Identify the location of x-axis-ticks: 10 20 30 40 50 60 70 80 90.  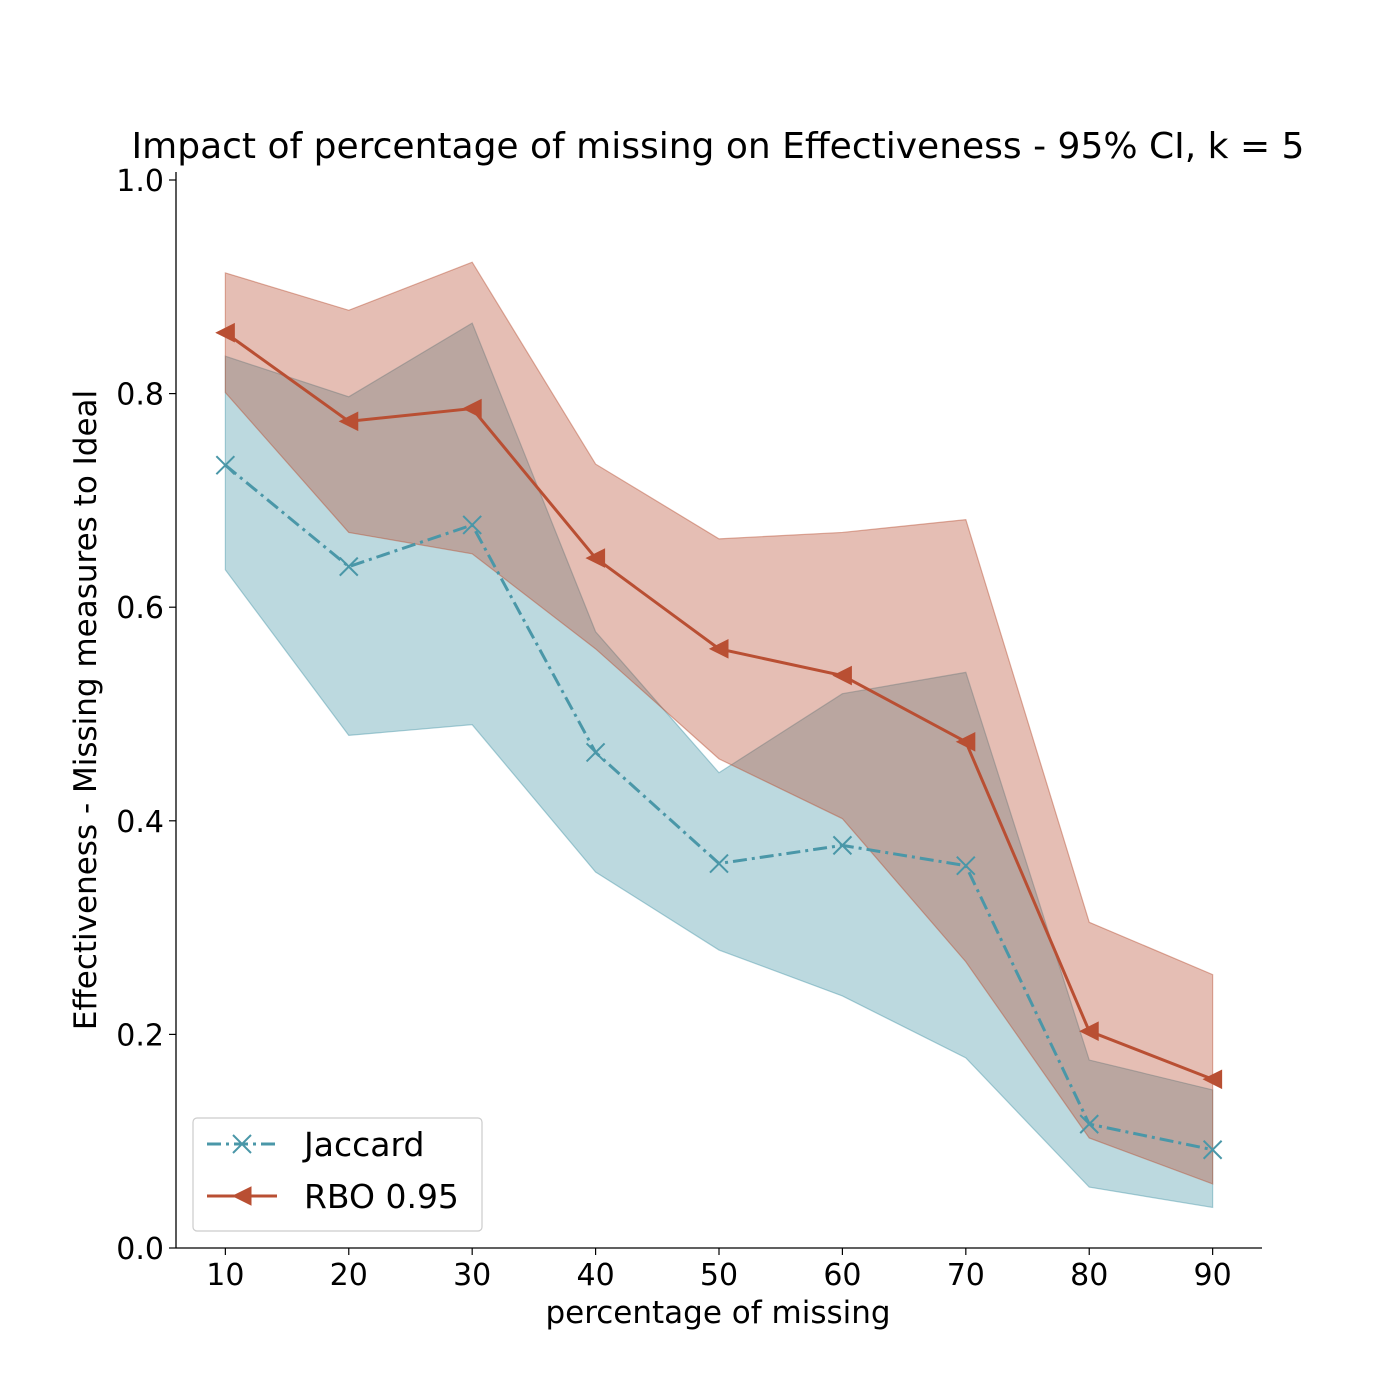
(719, 1270).